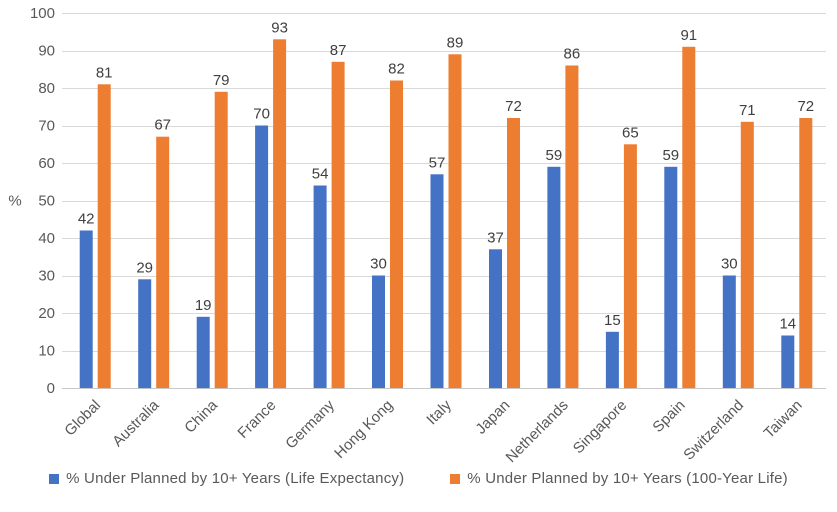 The height and width of the screenshot is (512, 837). What do you see at coordinates (554, 277) in the screenshot?
I see `bar-netherlands-s0` at bounding box center [554, 277].